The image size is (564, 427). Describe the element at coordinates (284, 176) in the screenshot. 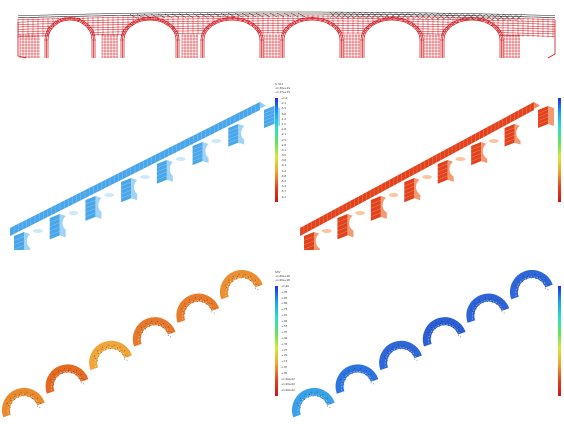

I see `legend-tick: -4.8` at that location.